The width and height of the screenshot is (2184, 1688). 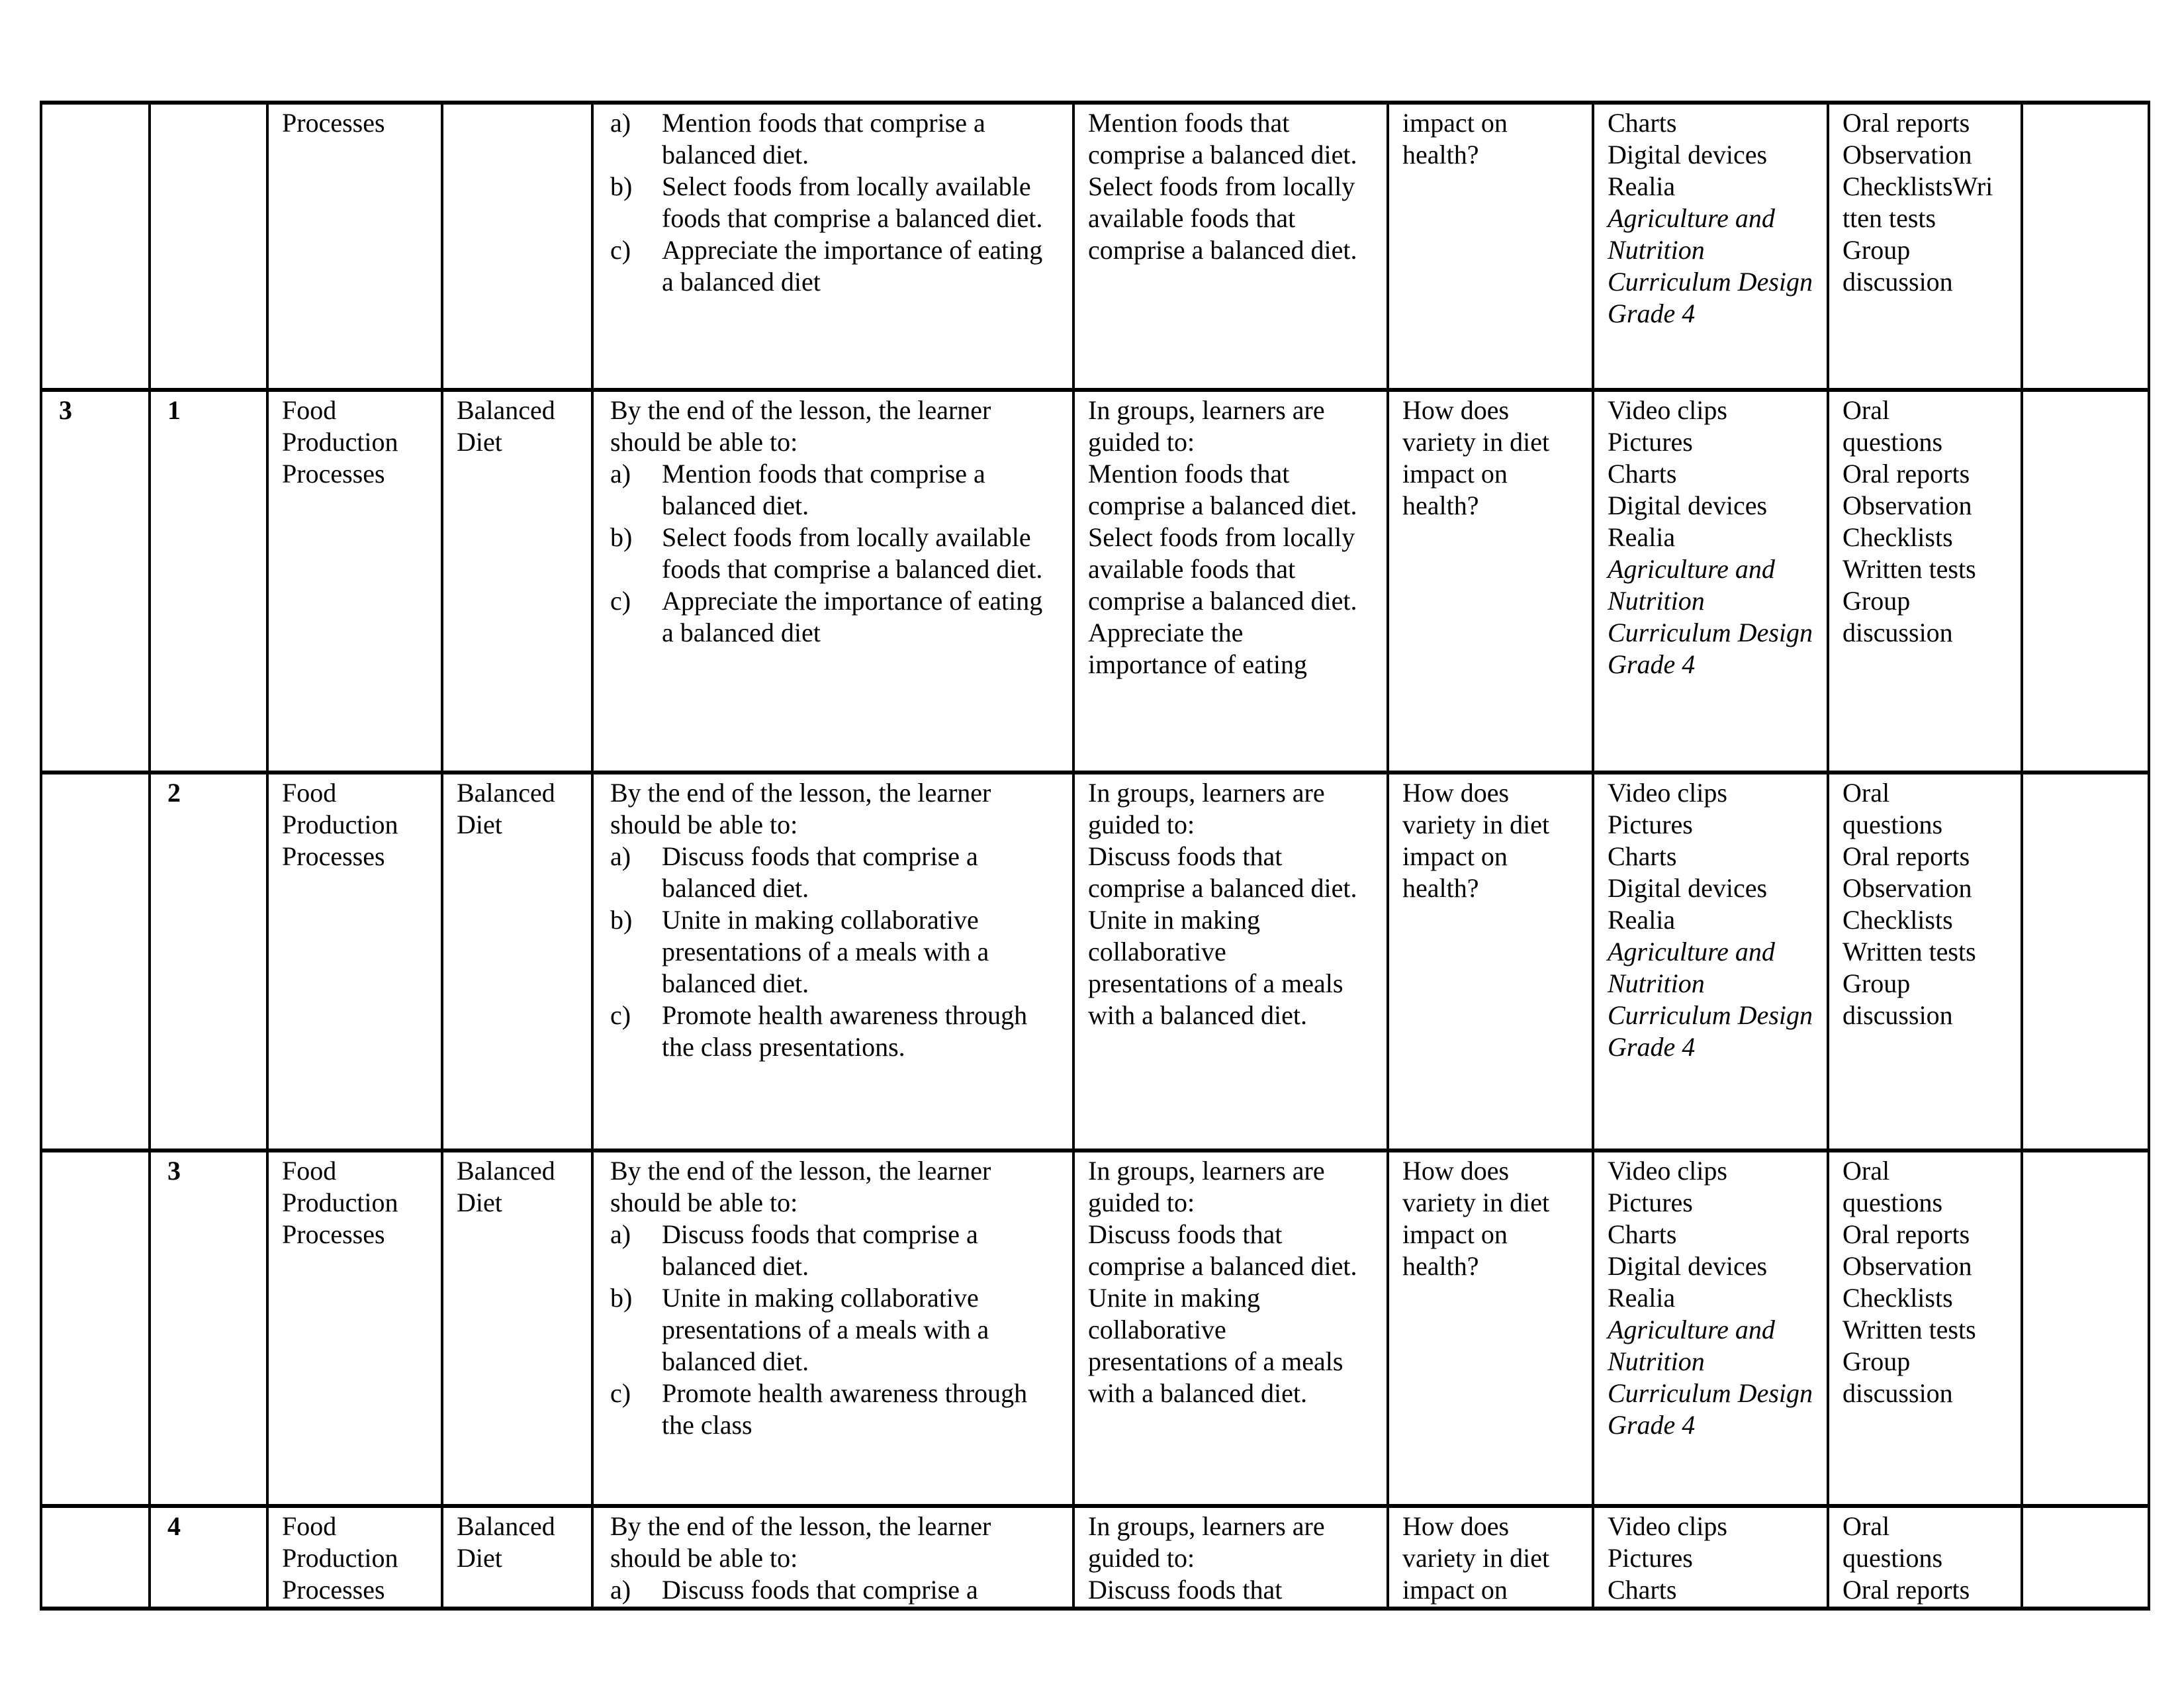 I want to click on sub-strand-cell: Balanced Diet, so click(x=506, y=1186).